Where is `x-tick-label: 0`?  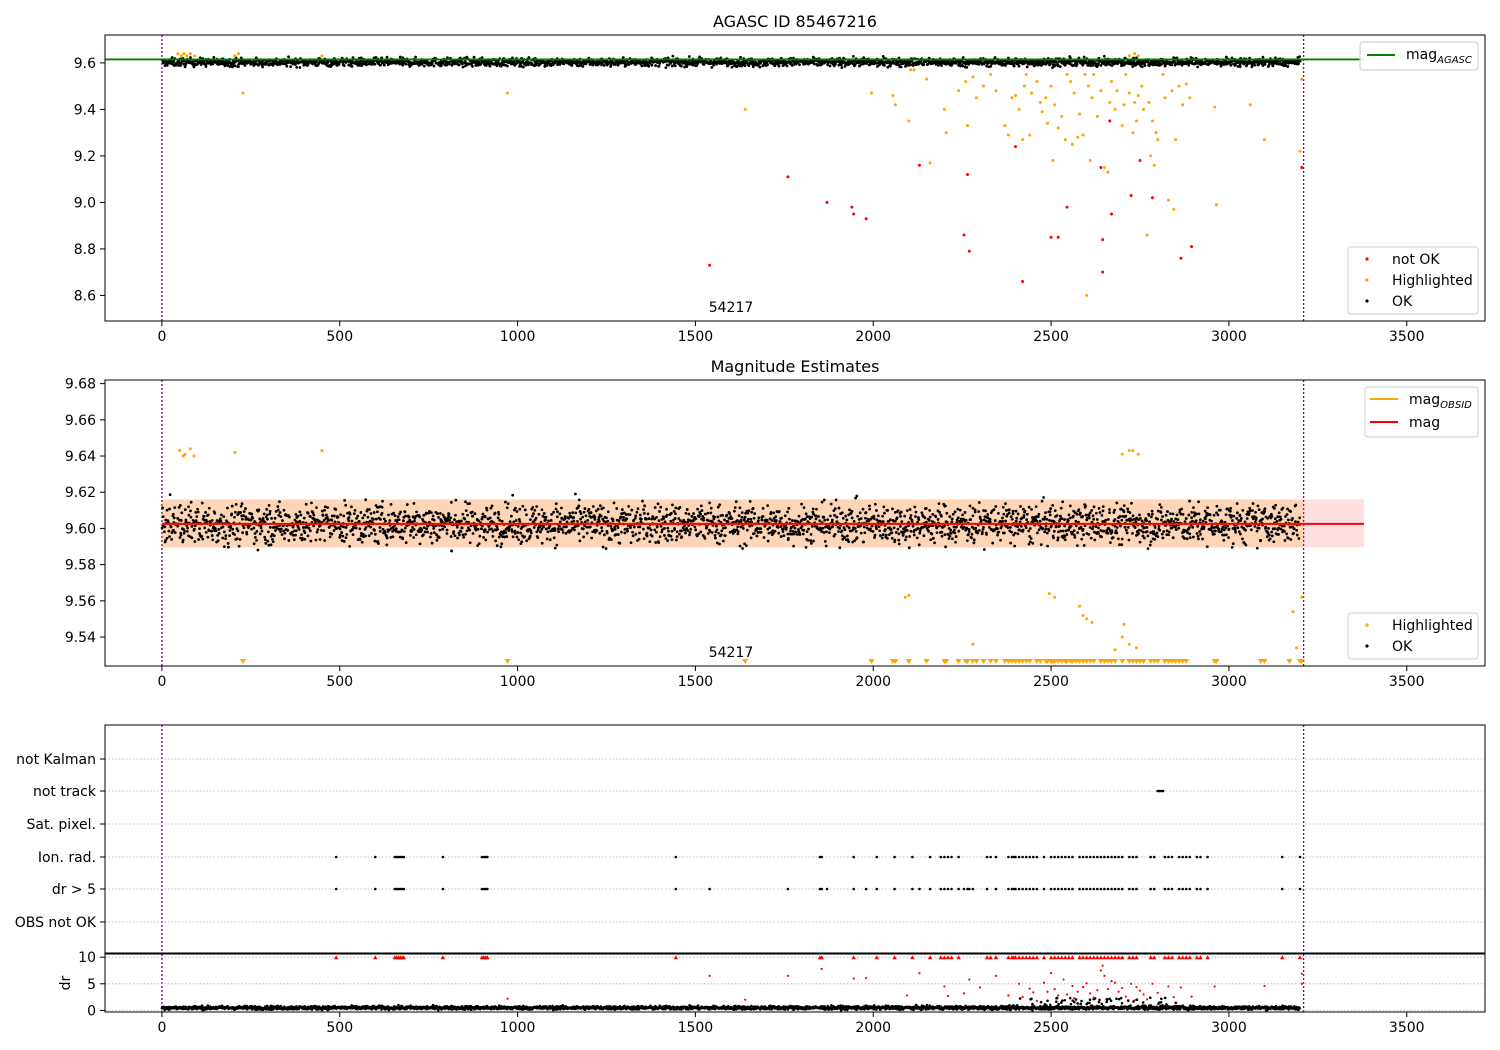 x-tick-label: 0 is located at coordinates (161, 337).